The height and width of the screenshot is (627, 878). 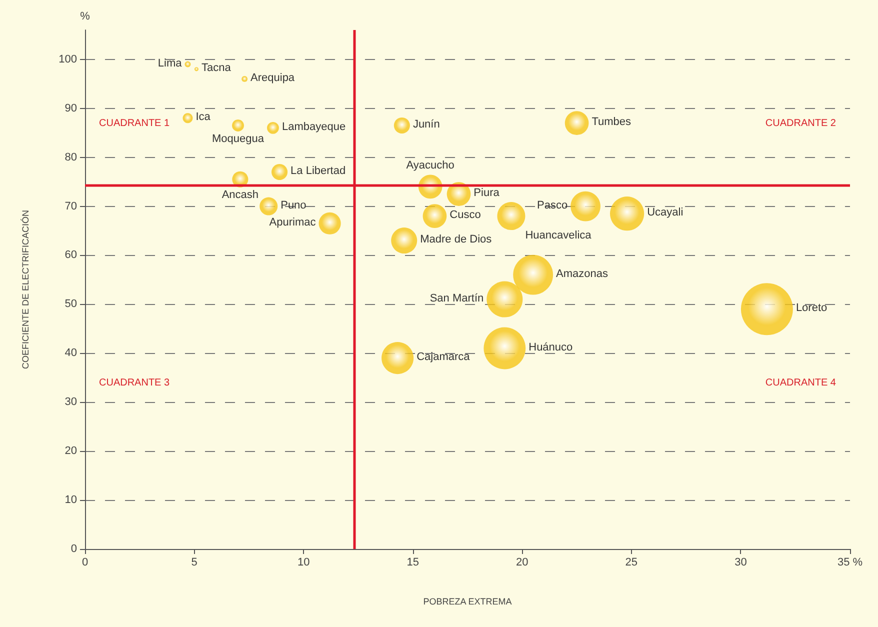 What do you see at coordinates (552, 205) in the screenshot?
I see `annotation: Pasco` at bounding box center [552, 205].